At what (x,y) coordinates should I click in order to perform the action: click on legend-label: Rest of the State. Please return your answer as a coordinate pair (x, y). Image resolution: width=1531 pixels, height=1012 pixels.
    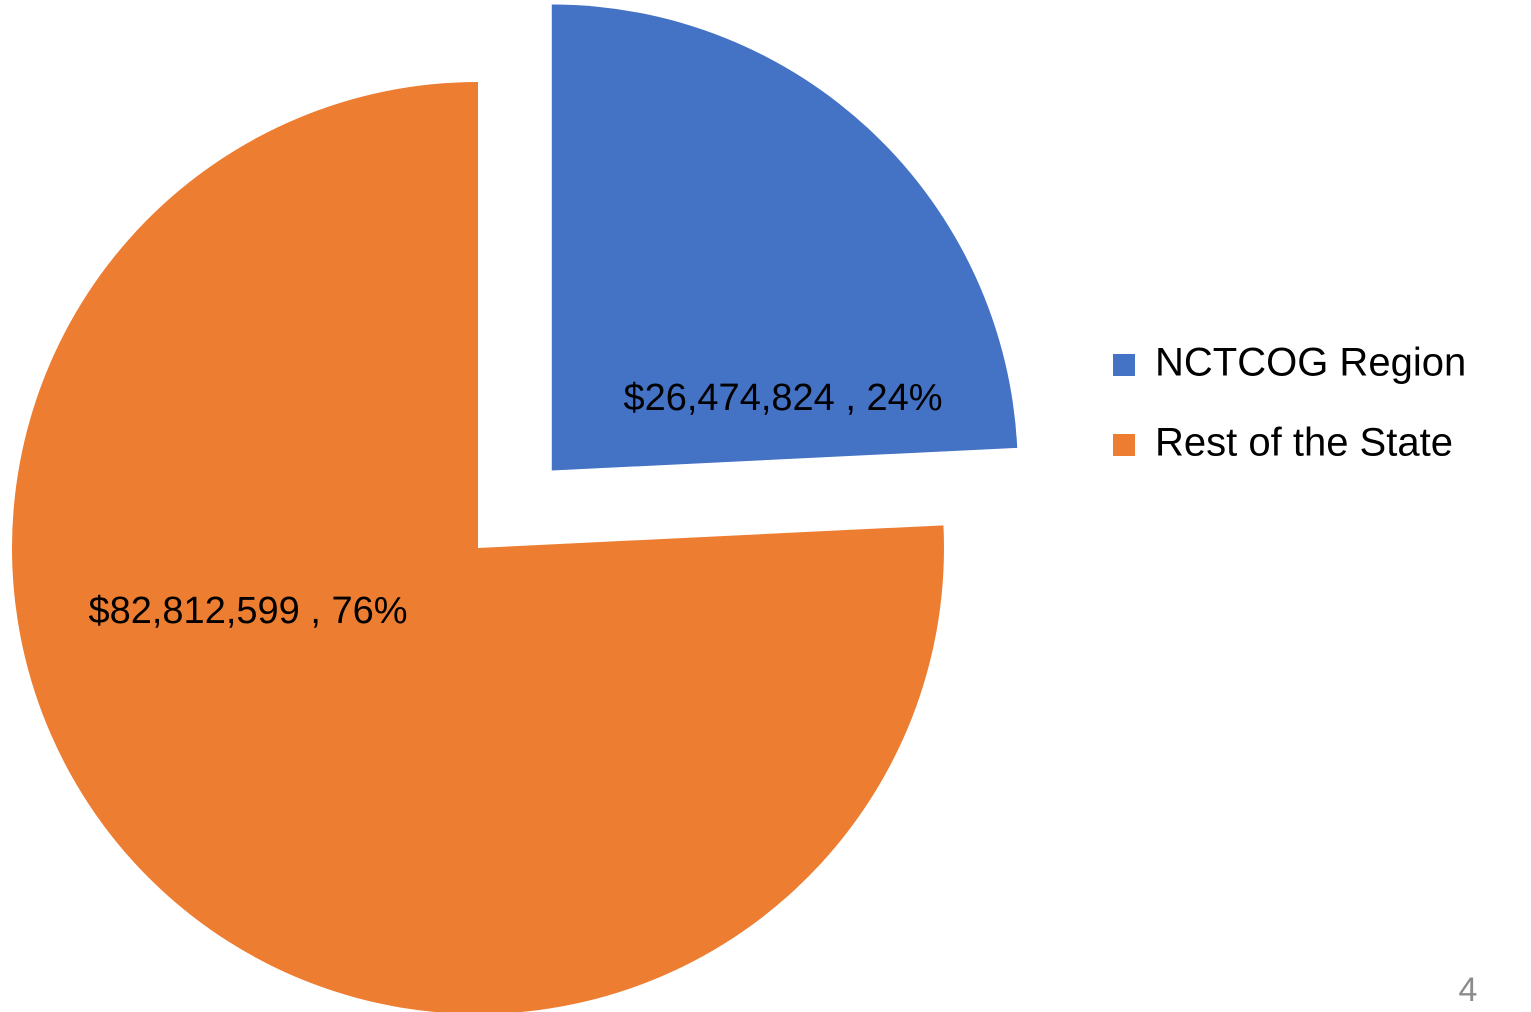
    Looking at the image, I should click on (1304, 443).